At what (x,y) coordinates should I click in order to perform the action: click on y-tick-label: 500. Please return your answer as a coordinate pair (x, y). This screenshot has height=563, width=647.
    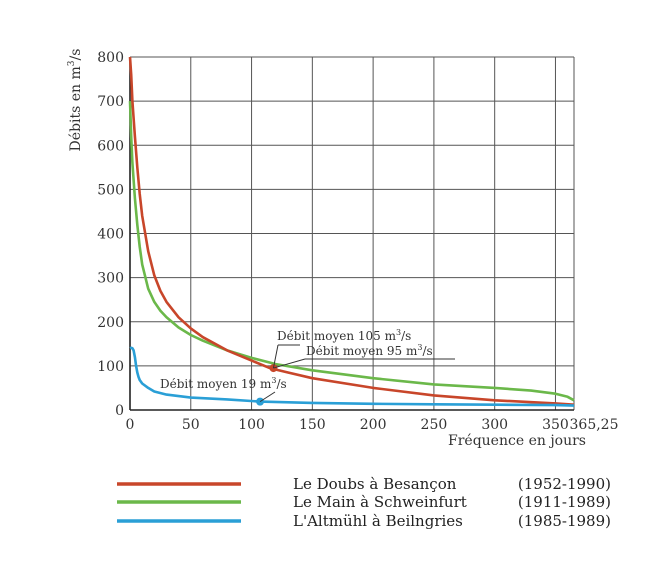
    Looking at the image, I should click on (110, 190).